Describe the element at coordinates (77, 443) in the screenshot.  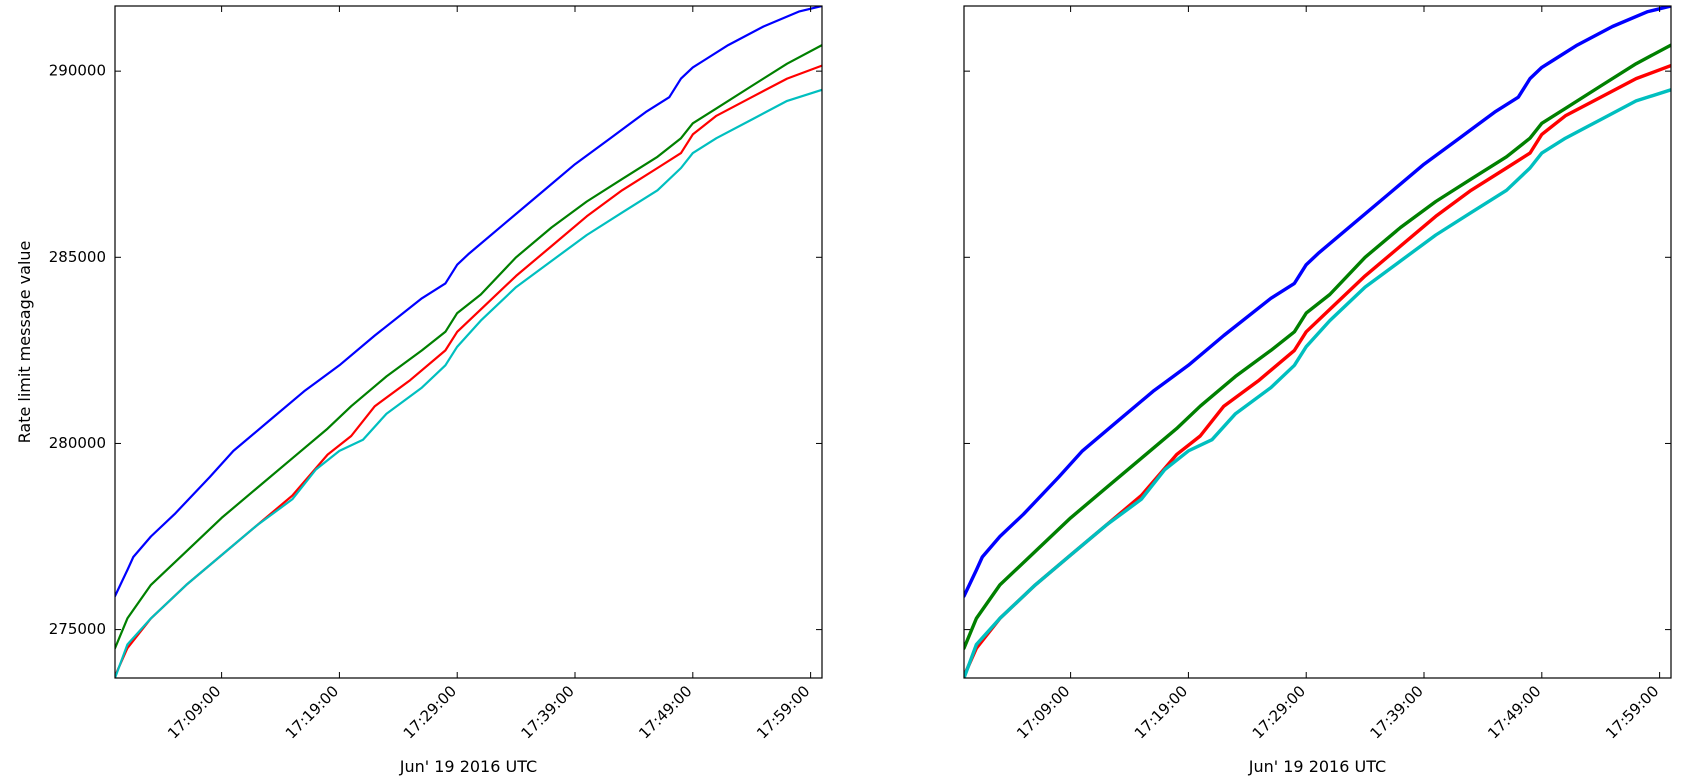
I see `y-tick-label: 280000` at that location.